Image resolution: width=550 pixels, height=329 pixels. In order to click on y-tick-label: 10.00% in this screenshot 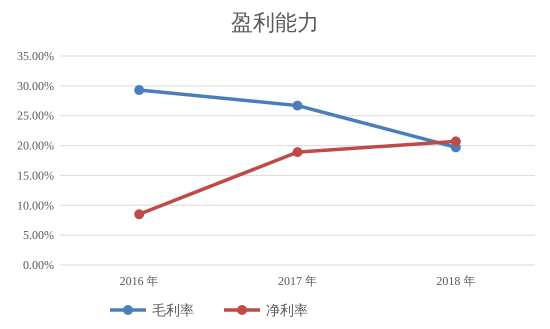, I will do `click(35, 205)`.